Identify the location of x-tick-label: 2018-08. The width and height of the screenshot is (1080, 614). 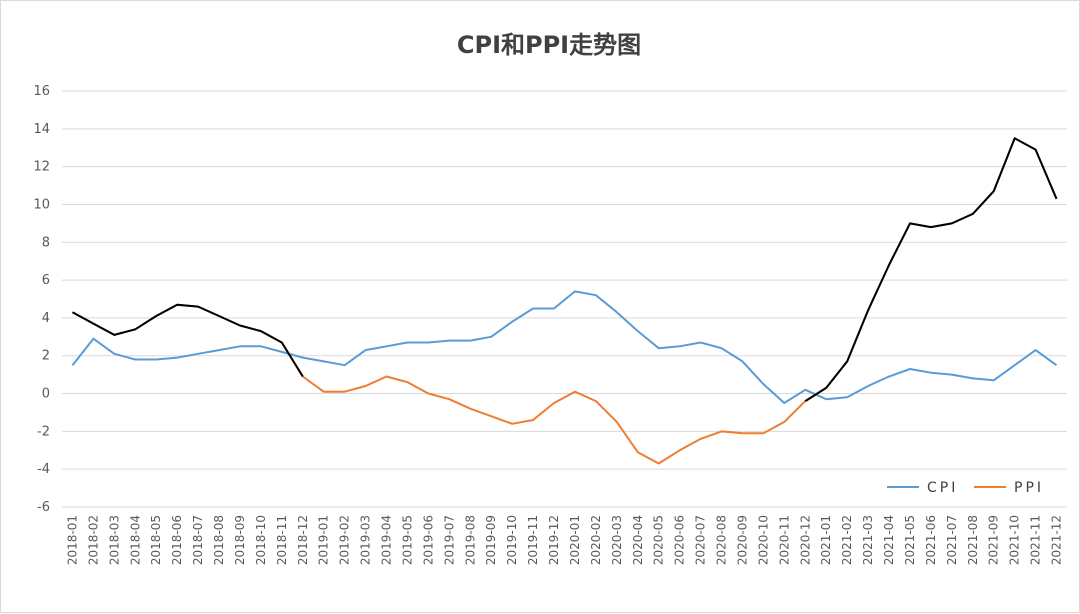
(219, 540).